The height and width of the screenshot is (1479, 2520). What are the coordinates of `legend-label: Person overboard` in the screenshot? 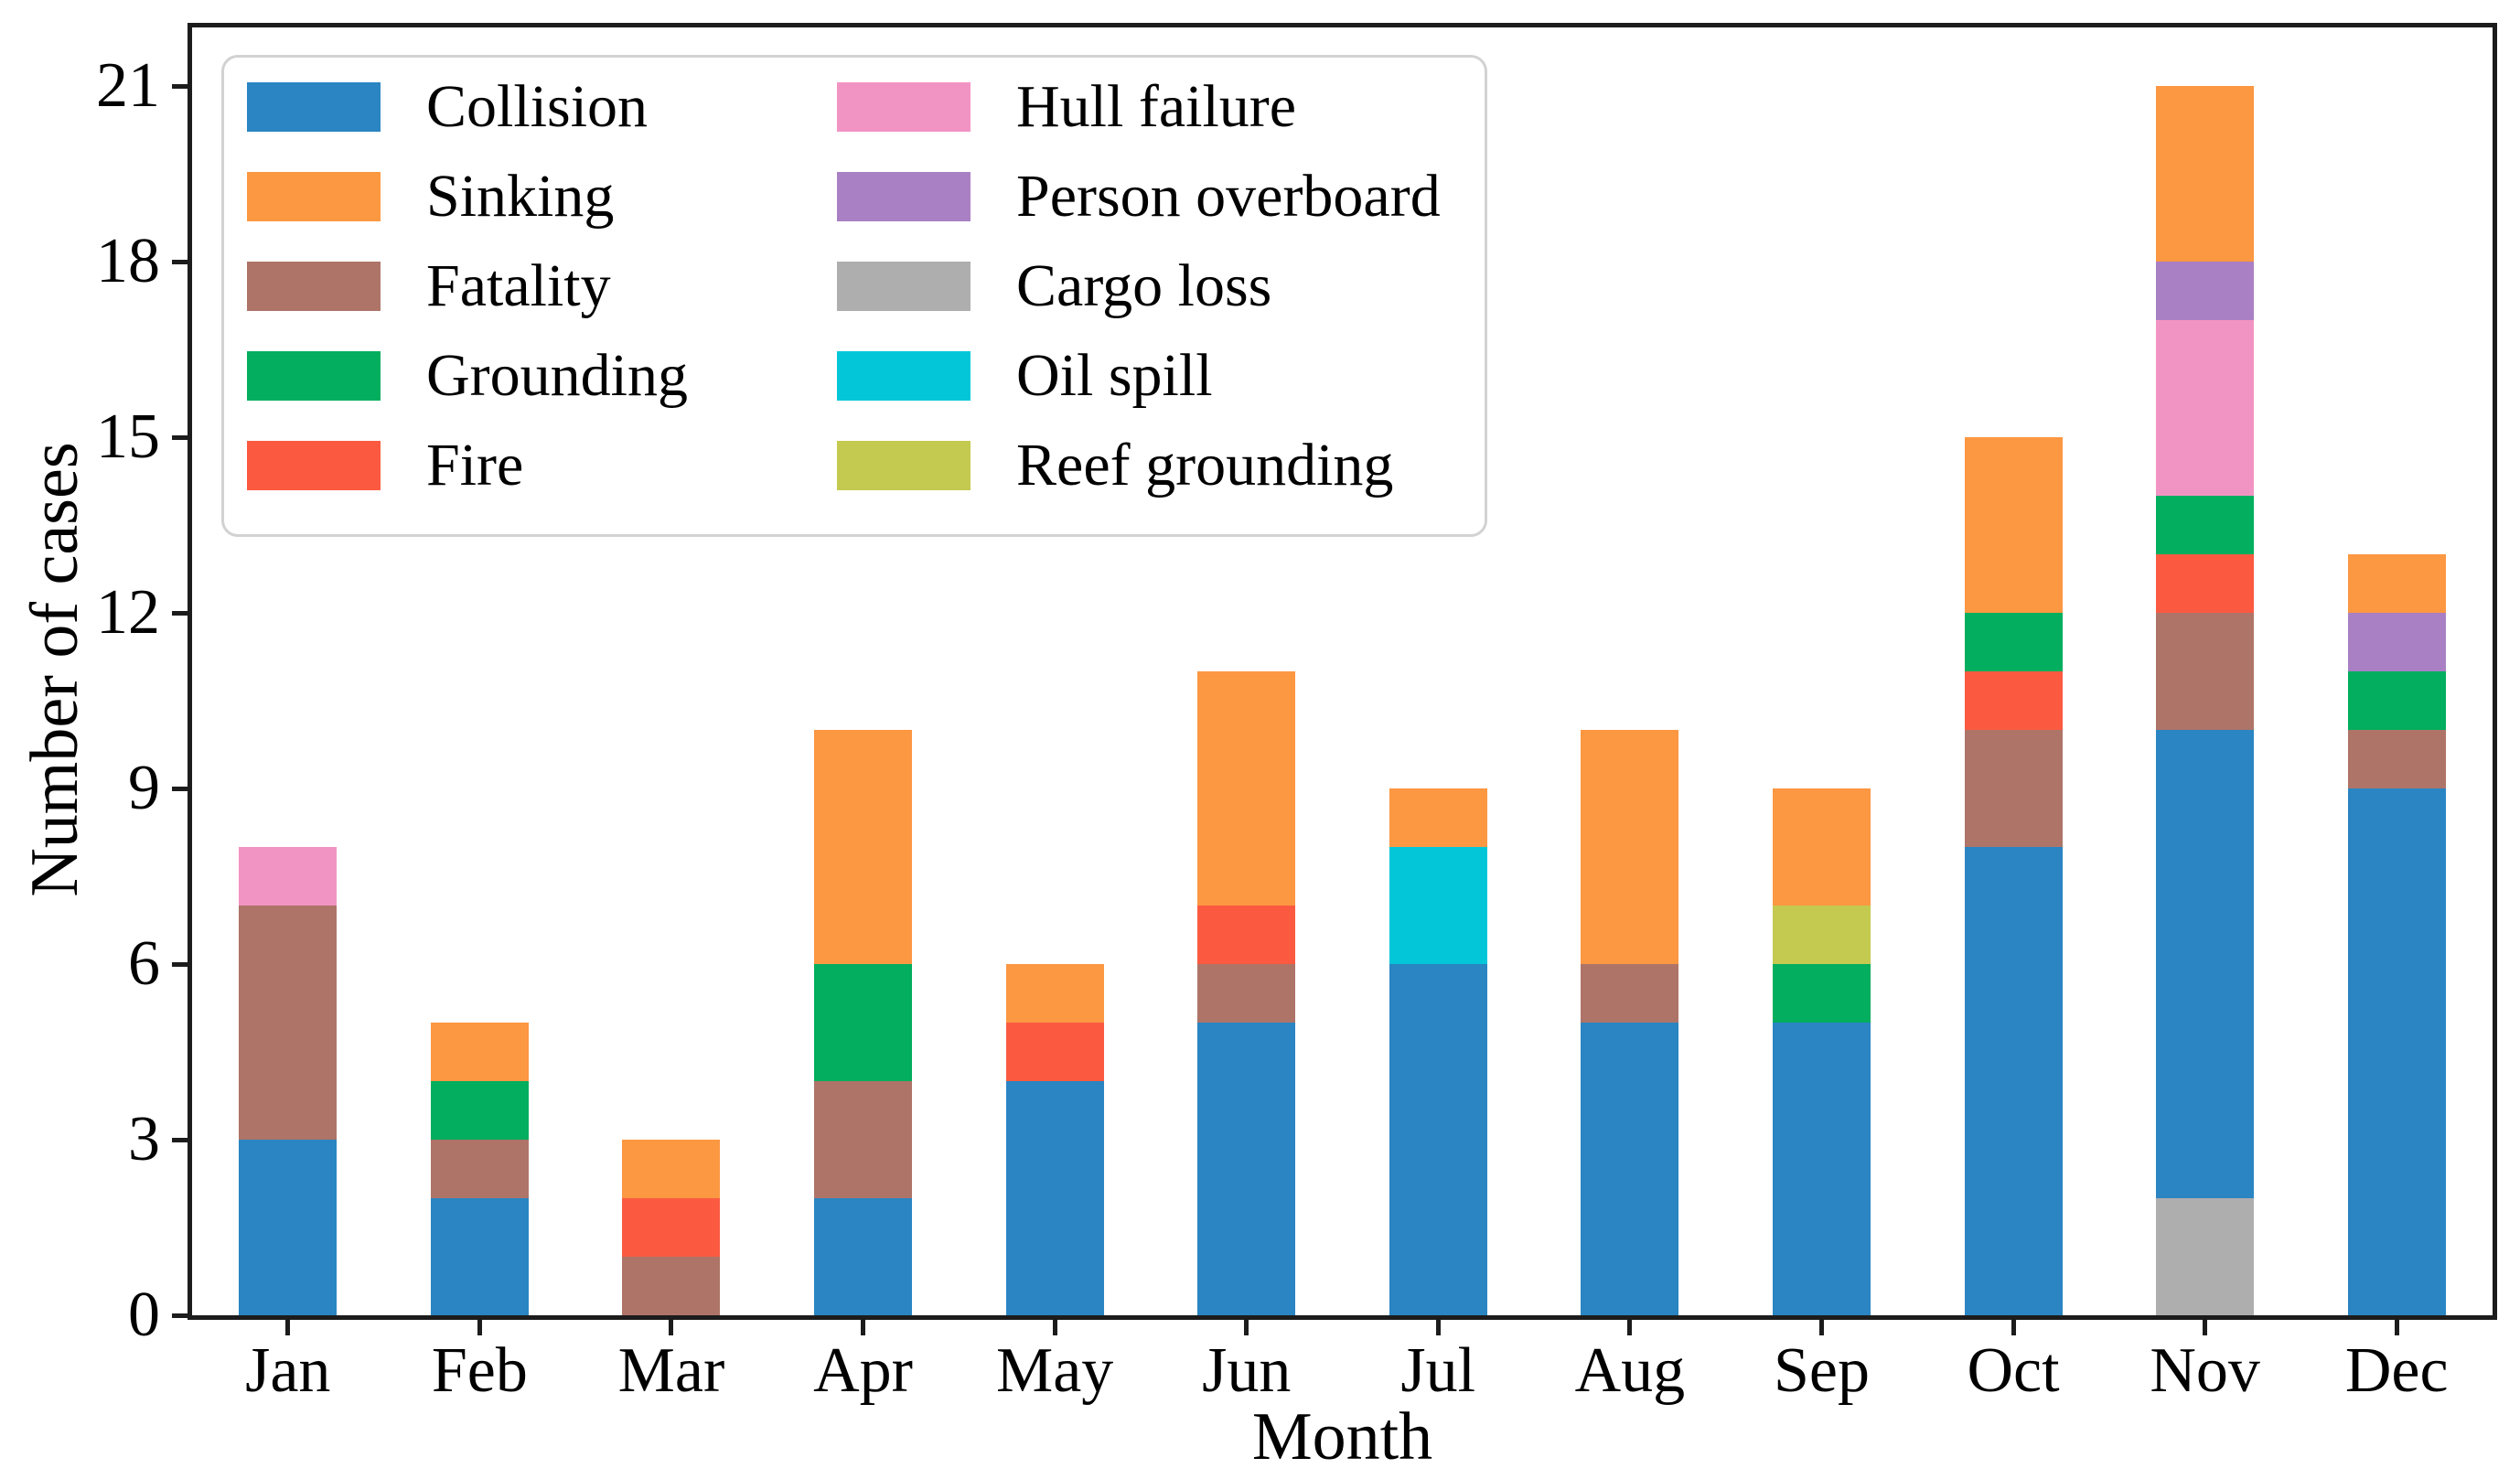 It's located at (1228, 196).